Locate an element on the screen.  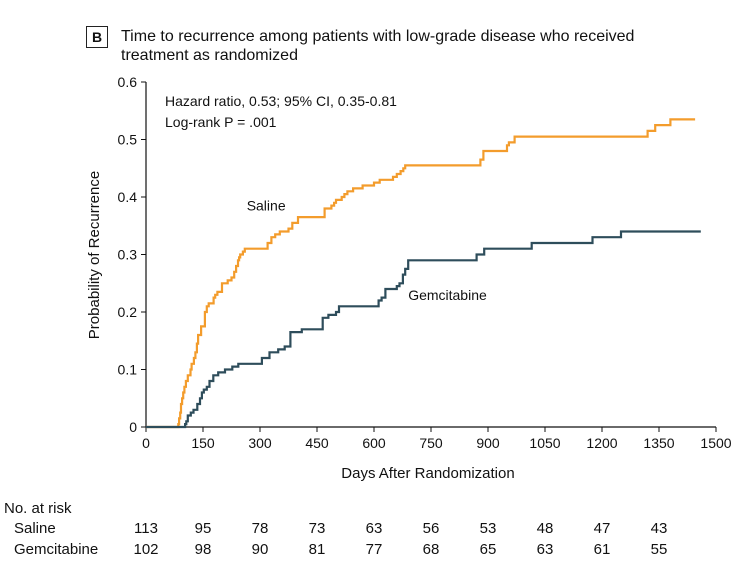
y-tick-label: 0.3 is located at coordinates (128, 255).